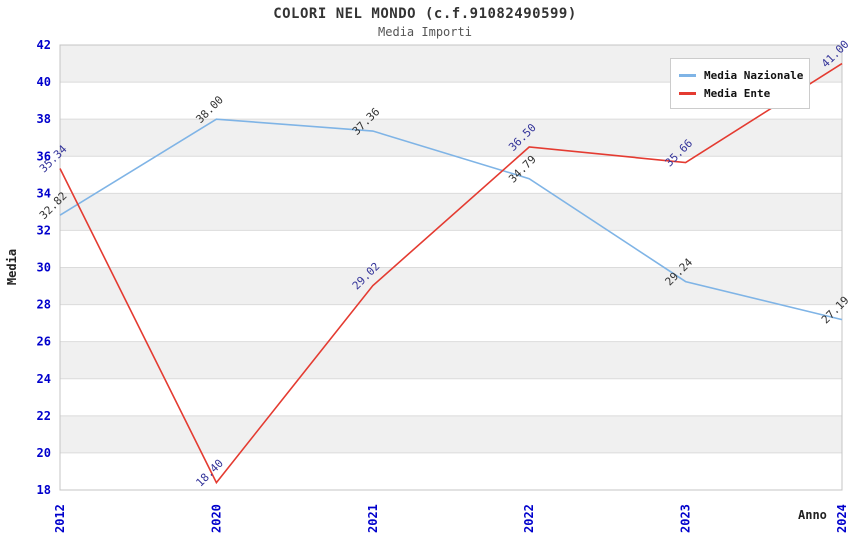 This screenshot has width=850, height=550. Describe the element at coordinates (44, 490) in the screenshot. I see `y-tick-label: 18` at that location.